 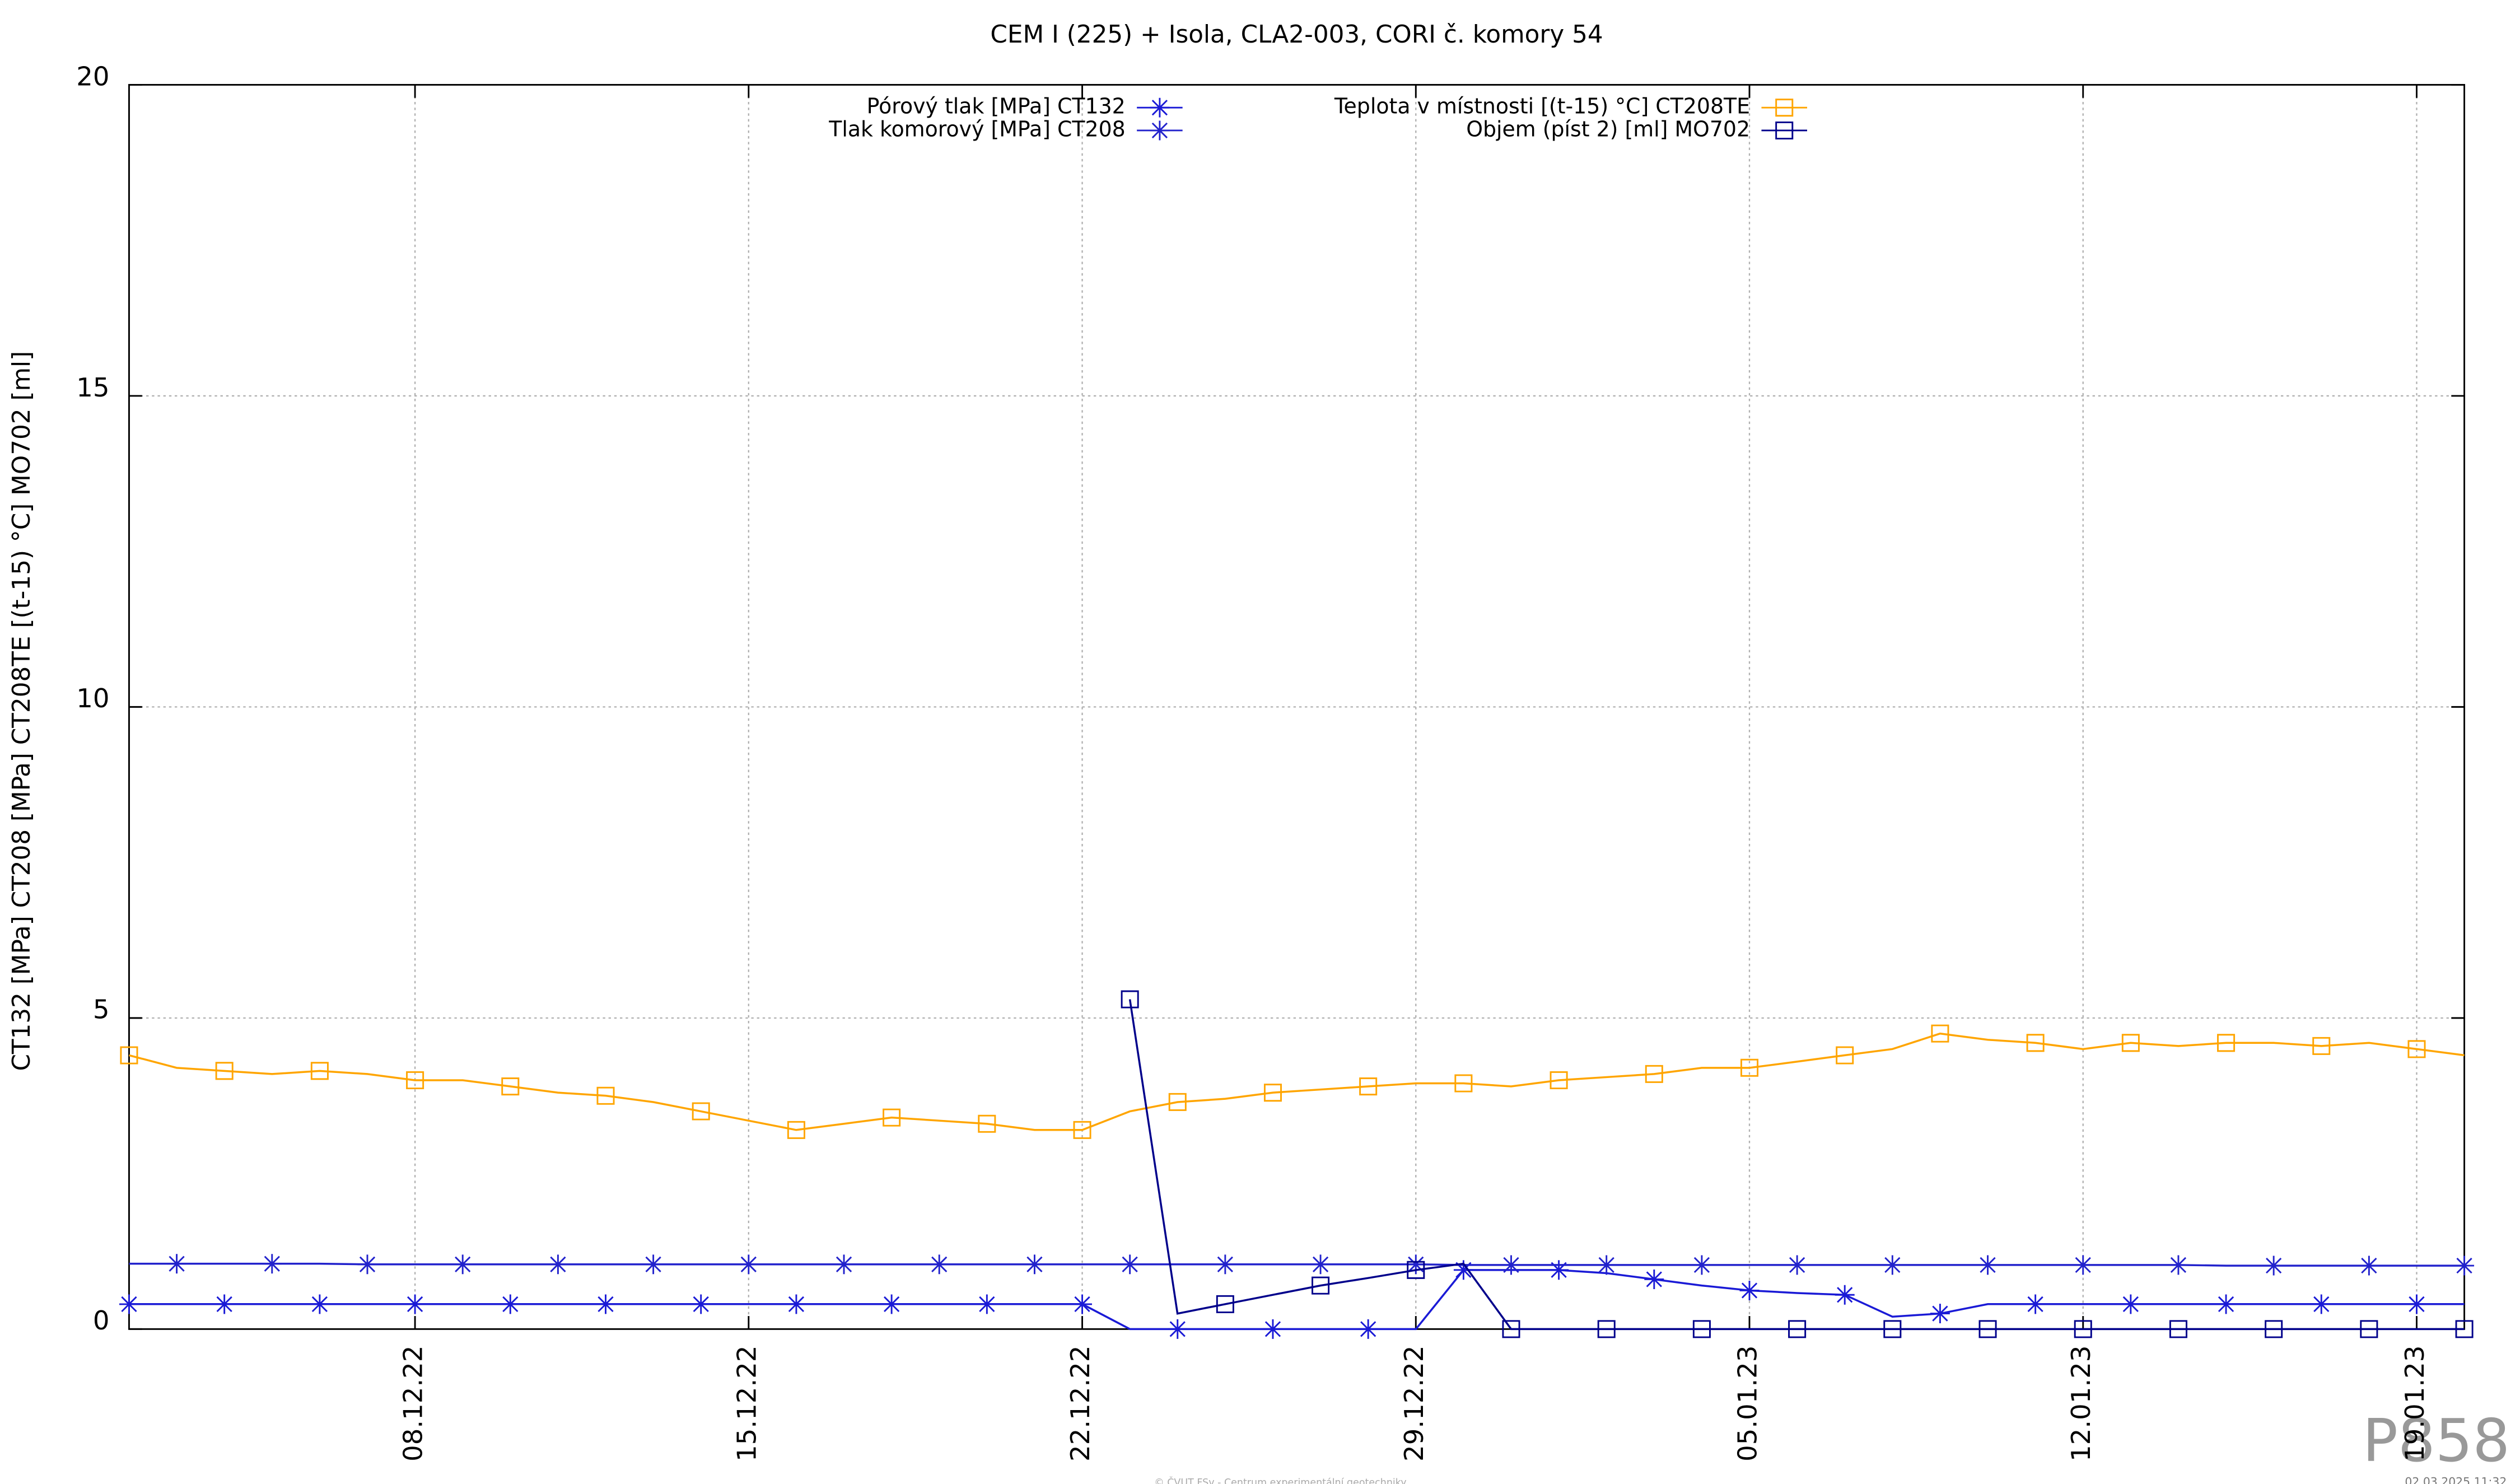 I want to click on legend-label: Pórový tlak [MPa] CT132, so click(x=997, y=107).